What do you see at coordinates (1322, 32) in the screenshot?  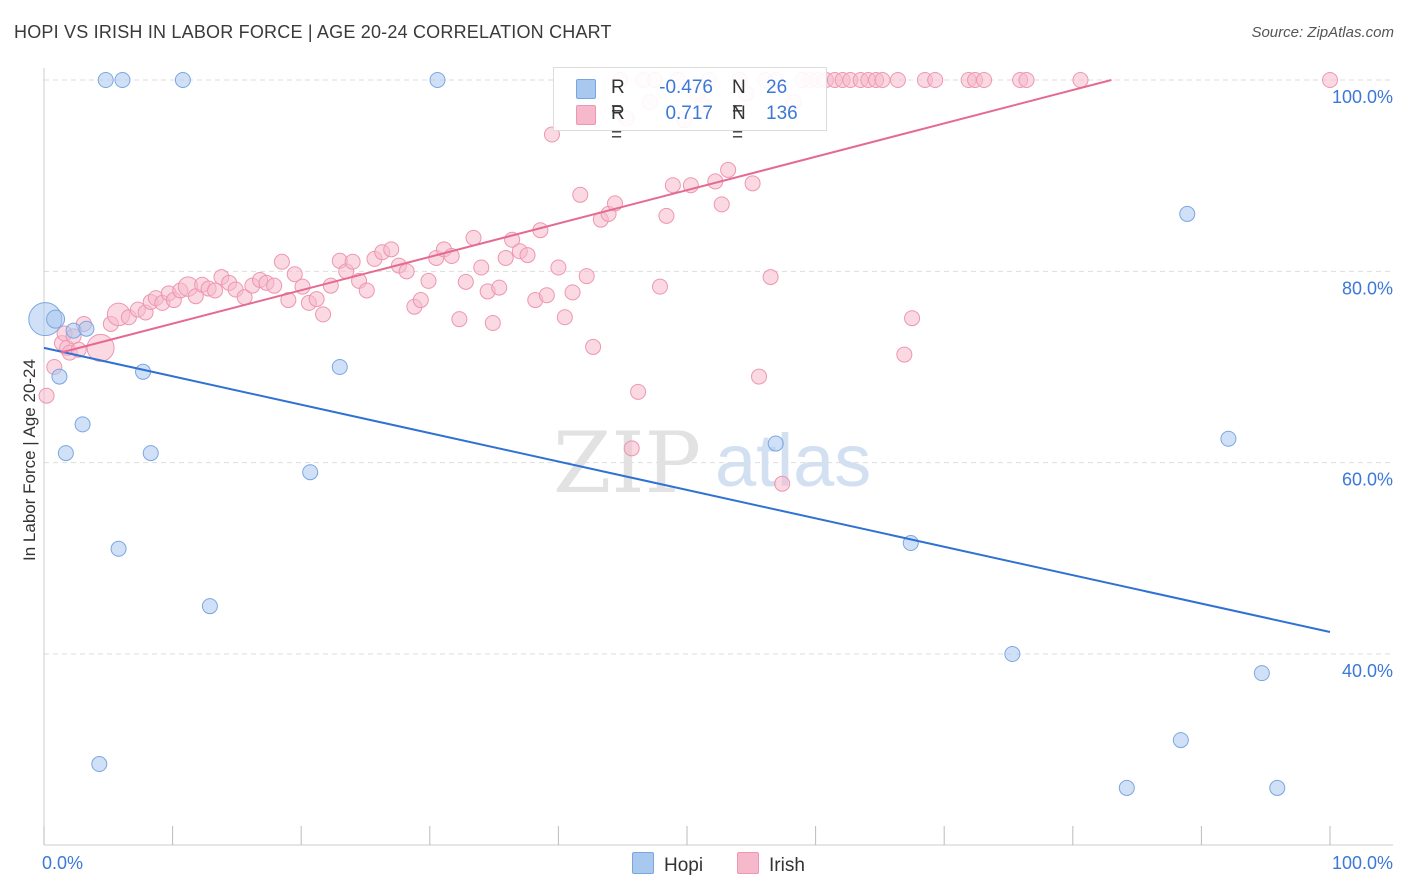 I see `source-credit: Source: ZipAtlas.com` at bounding box center [1322, 32].